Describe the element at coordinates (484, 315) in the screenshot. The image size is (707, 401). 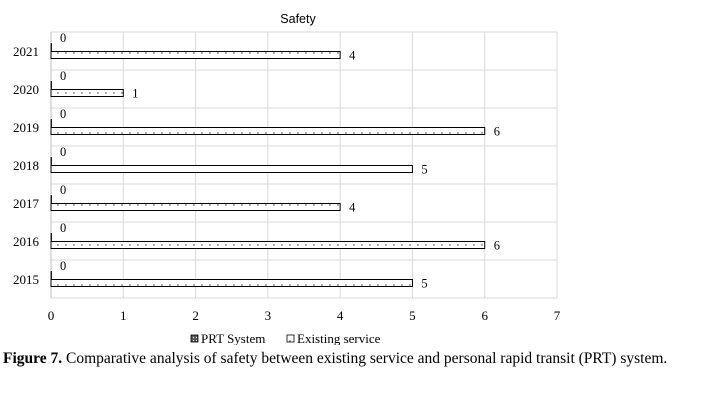
I see `x-tick-label: 6` at that location.